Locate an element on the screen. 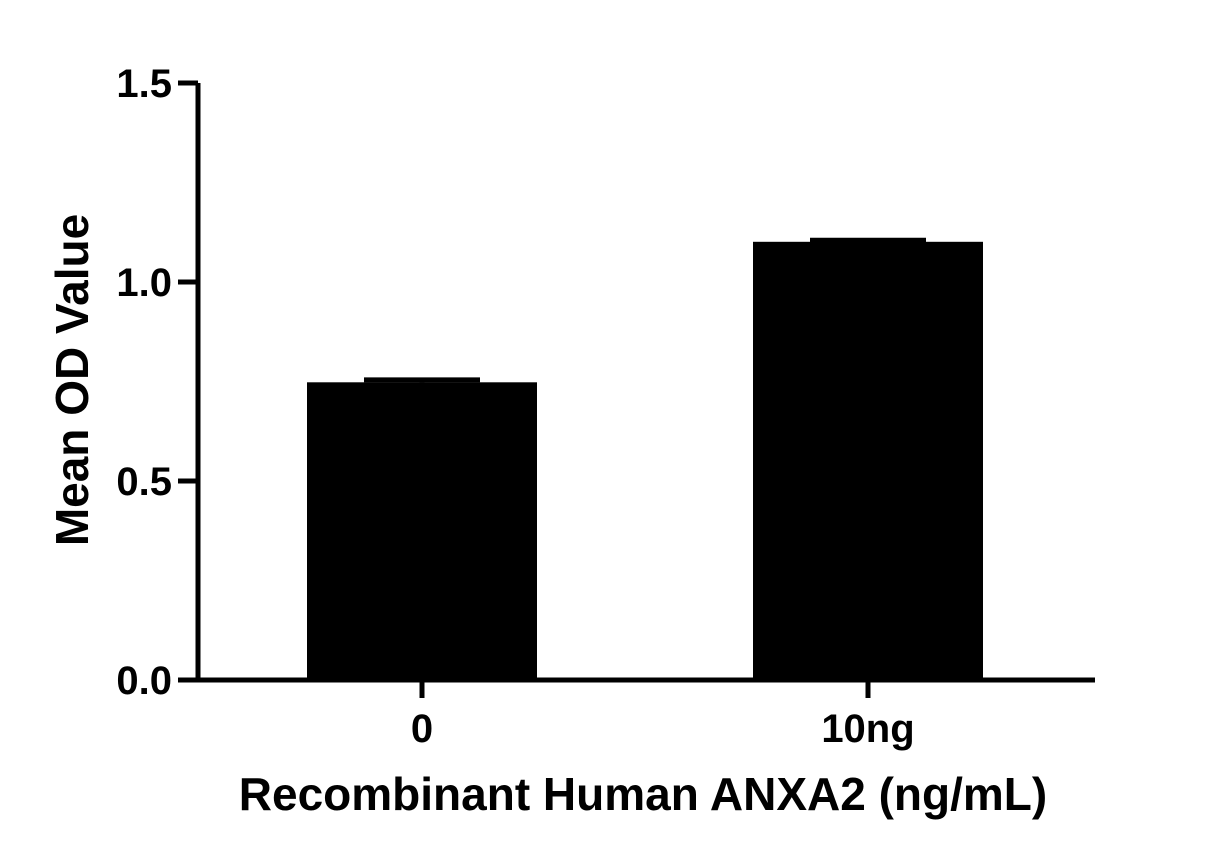 The image size is (1229, 868). x-tick-label: 0 is located at coordinates (422, 729).